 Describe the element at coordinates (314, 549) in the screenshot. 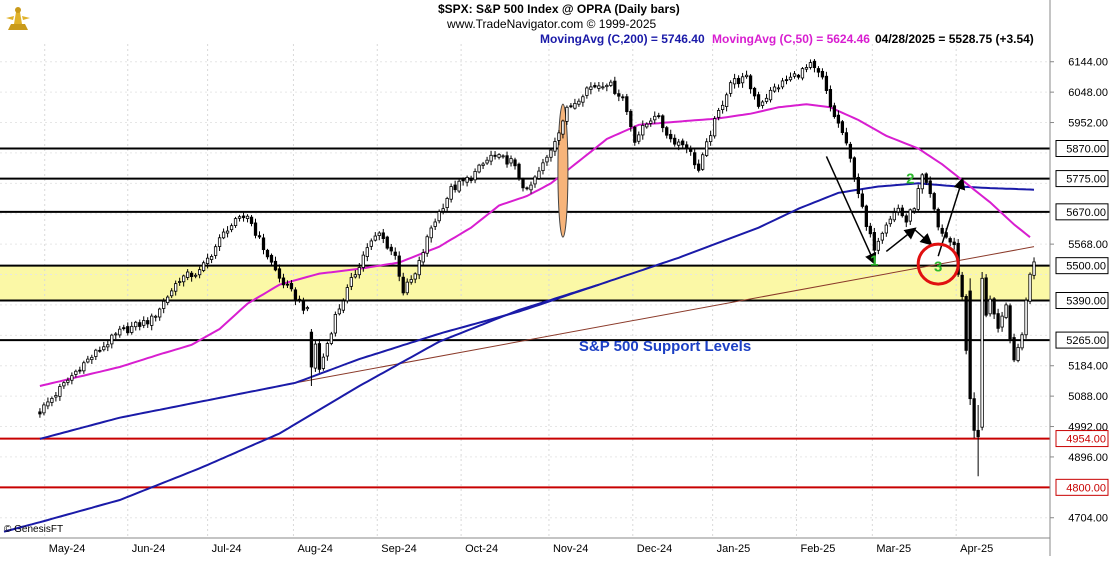

I see `x-month-label: Aug-24` at that location.